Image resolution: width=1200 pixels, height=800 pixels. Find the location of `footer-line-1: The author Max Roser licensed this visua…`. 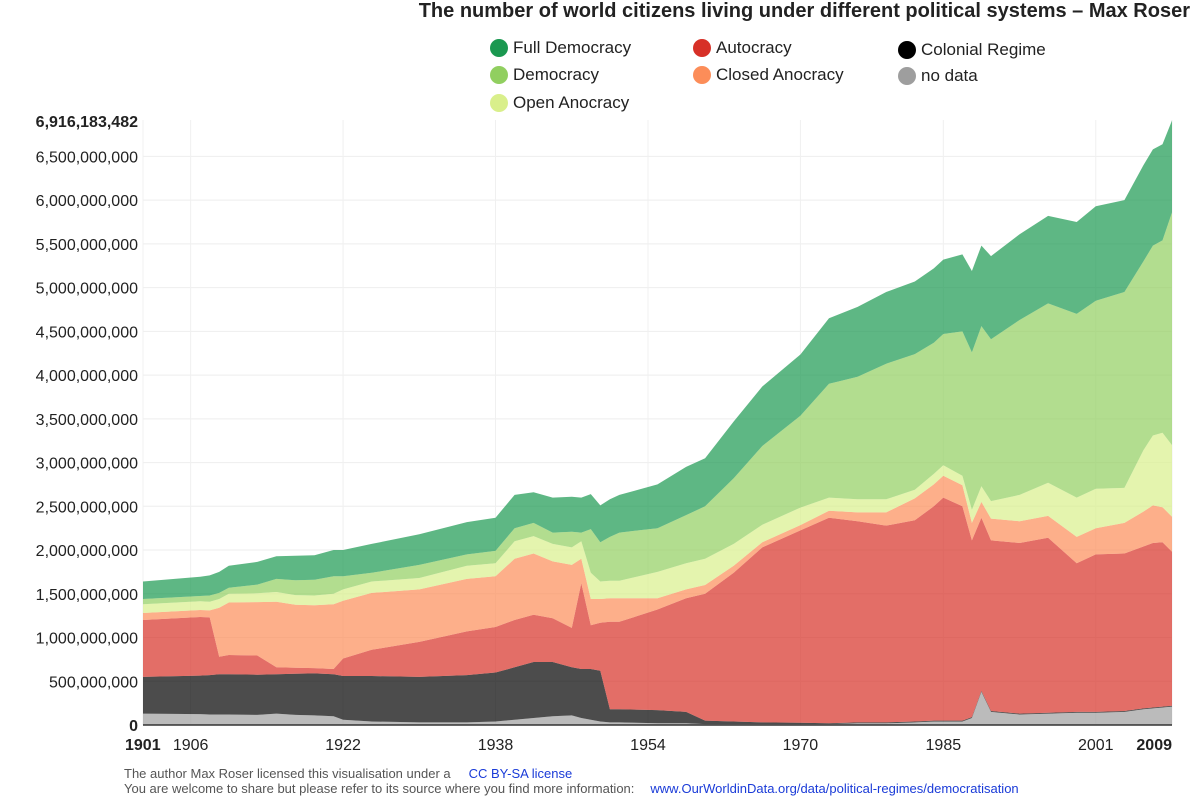

footer-line-1: The author Max Roser licensed this visua… is located at coordinates (571, 773).